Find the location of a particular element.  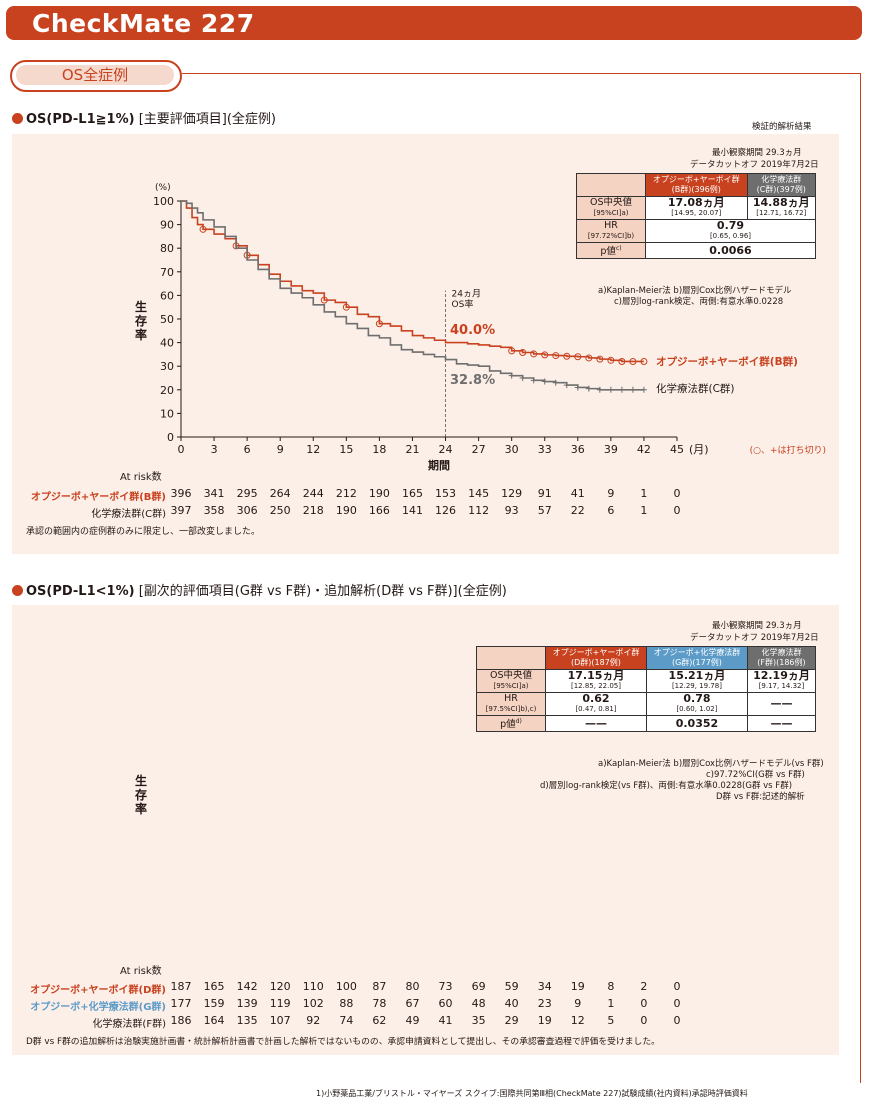

chart1-risk-value: 212 is located at coordinates (346, 493).